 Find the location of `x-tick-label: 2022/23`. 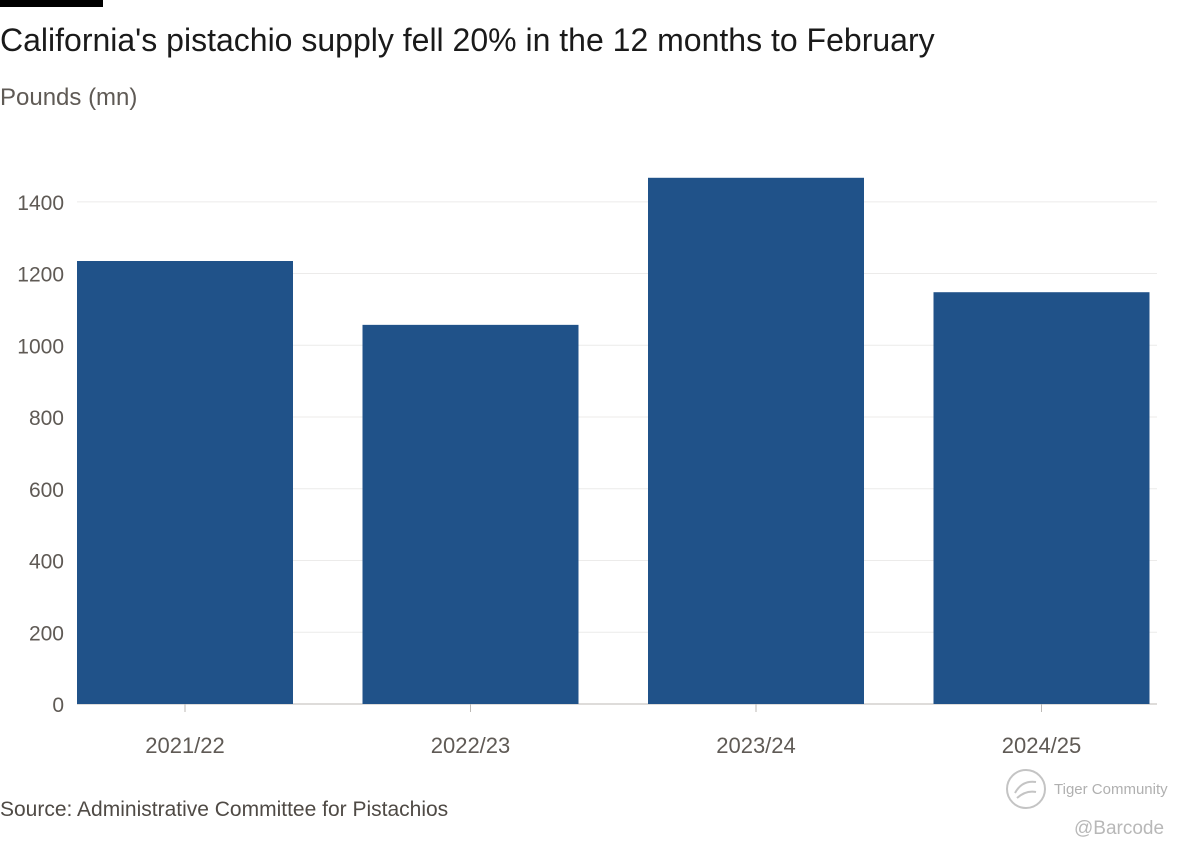

x-tick-label: 2022/23 is located at coordinates (471, 745).